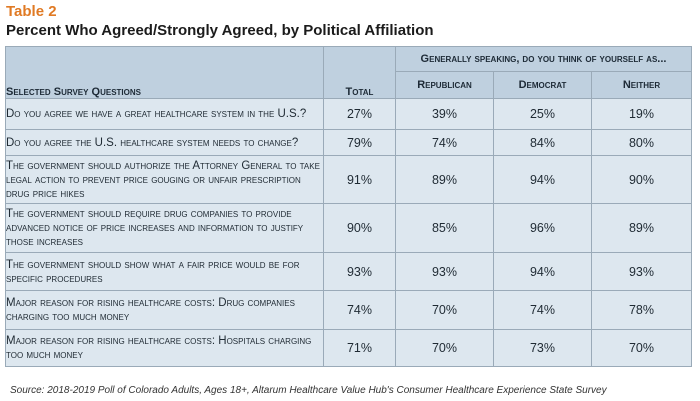 Image resolution: width=700 pixels, height=401 pixels. Describe the element at coordinates (641, 142) in the screenshot. I see `neither-cell: 80%` at that location.